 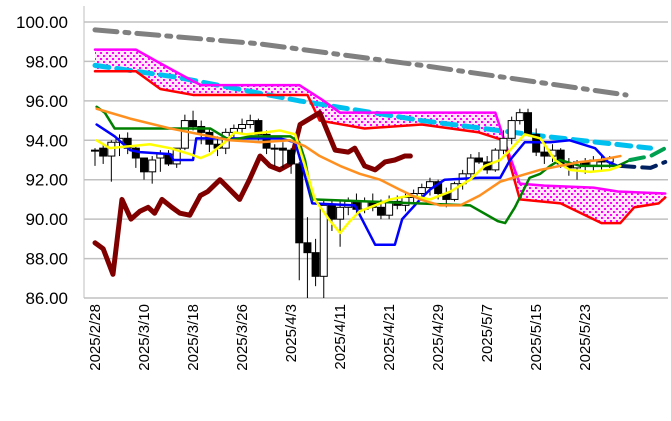 What do you see at coordinates (487, 333) in the screenshot?
I see `x-tick-label: 2025/5/7` at bounding box center [487, 333].